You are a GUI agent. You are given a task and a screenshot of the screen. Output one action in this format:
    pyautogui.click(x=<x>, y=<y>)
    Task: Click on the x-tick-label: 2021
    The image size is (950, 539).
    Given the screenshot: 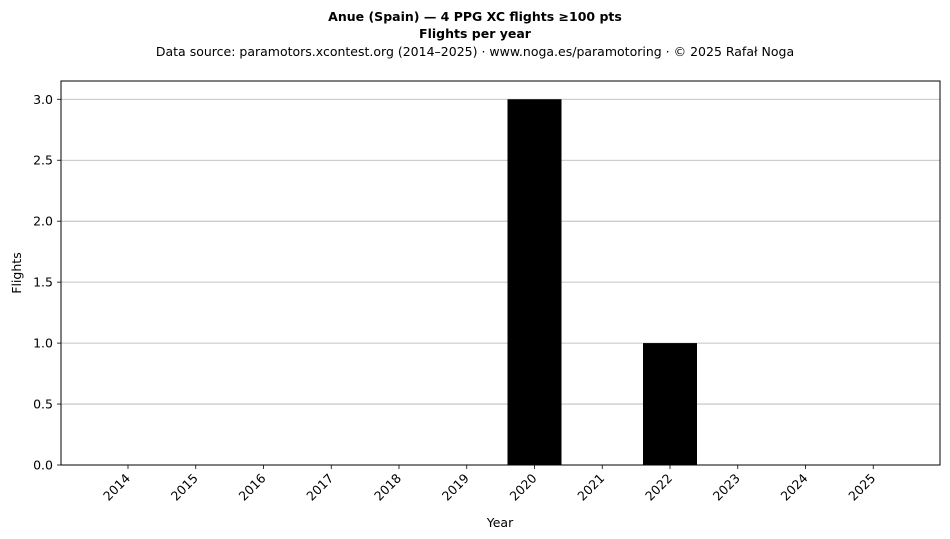 What is the action you would take?
    pyautogui.click(x=590, y=487)
    